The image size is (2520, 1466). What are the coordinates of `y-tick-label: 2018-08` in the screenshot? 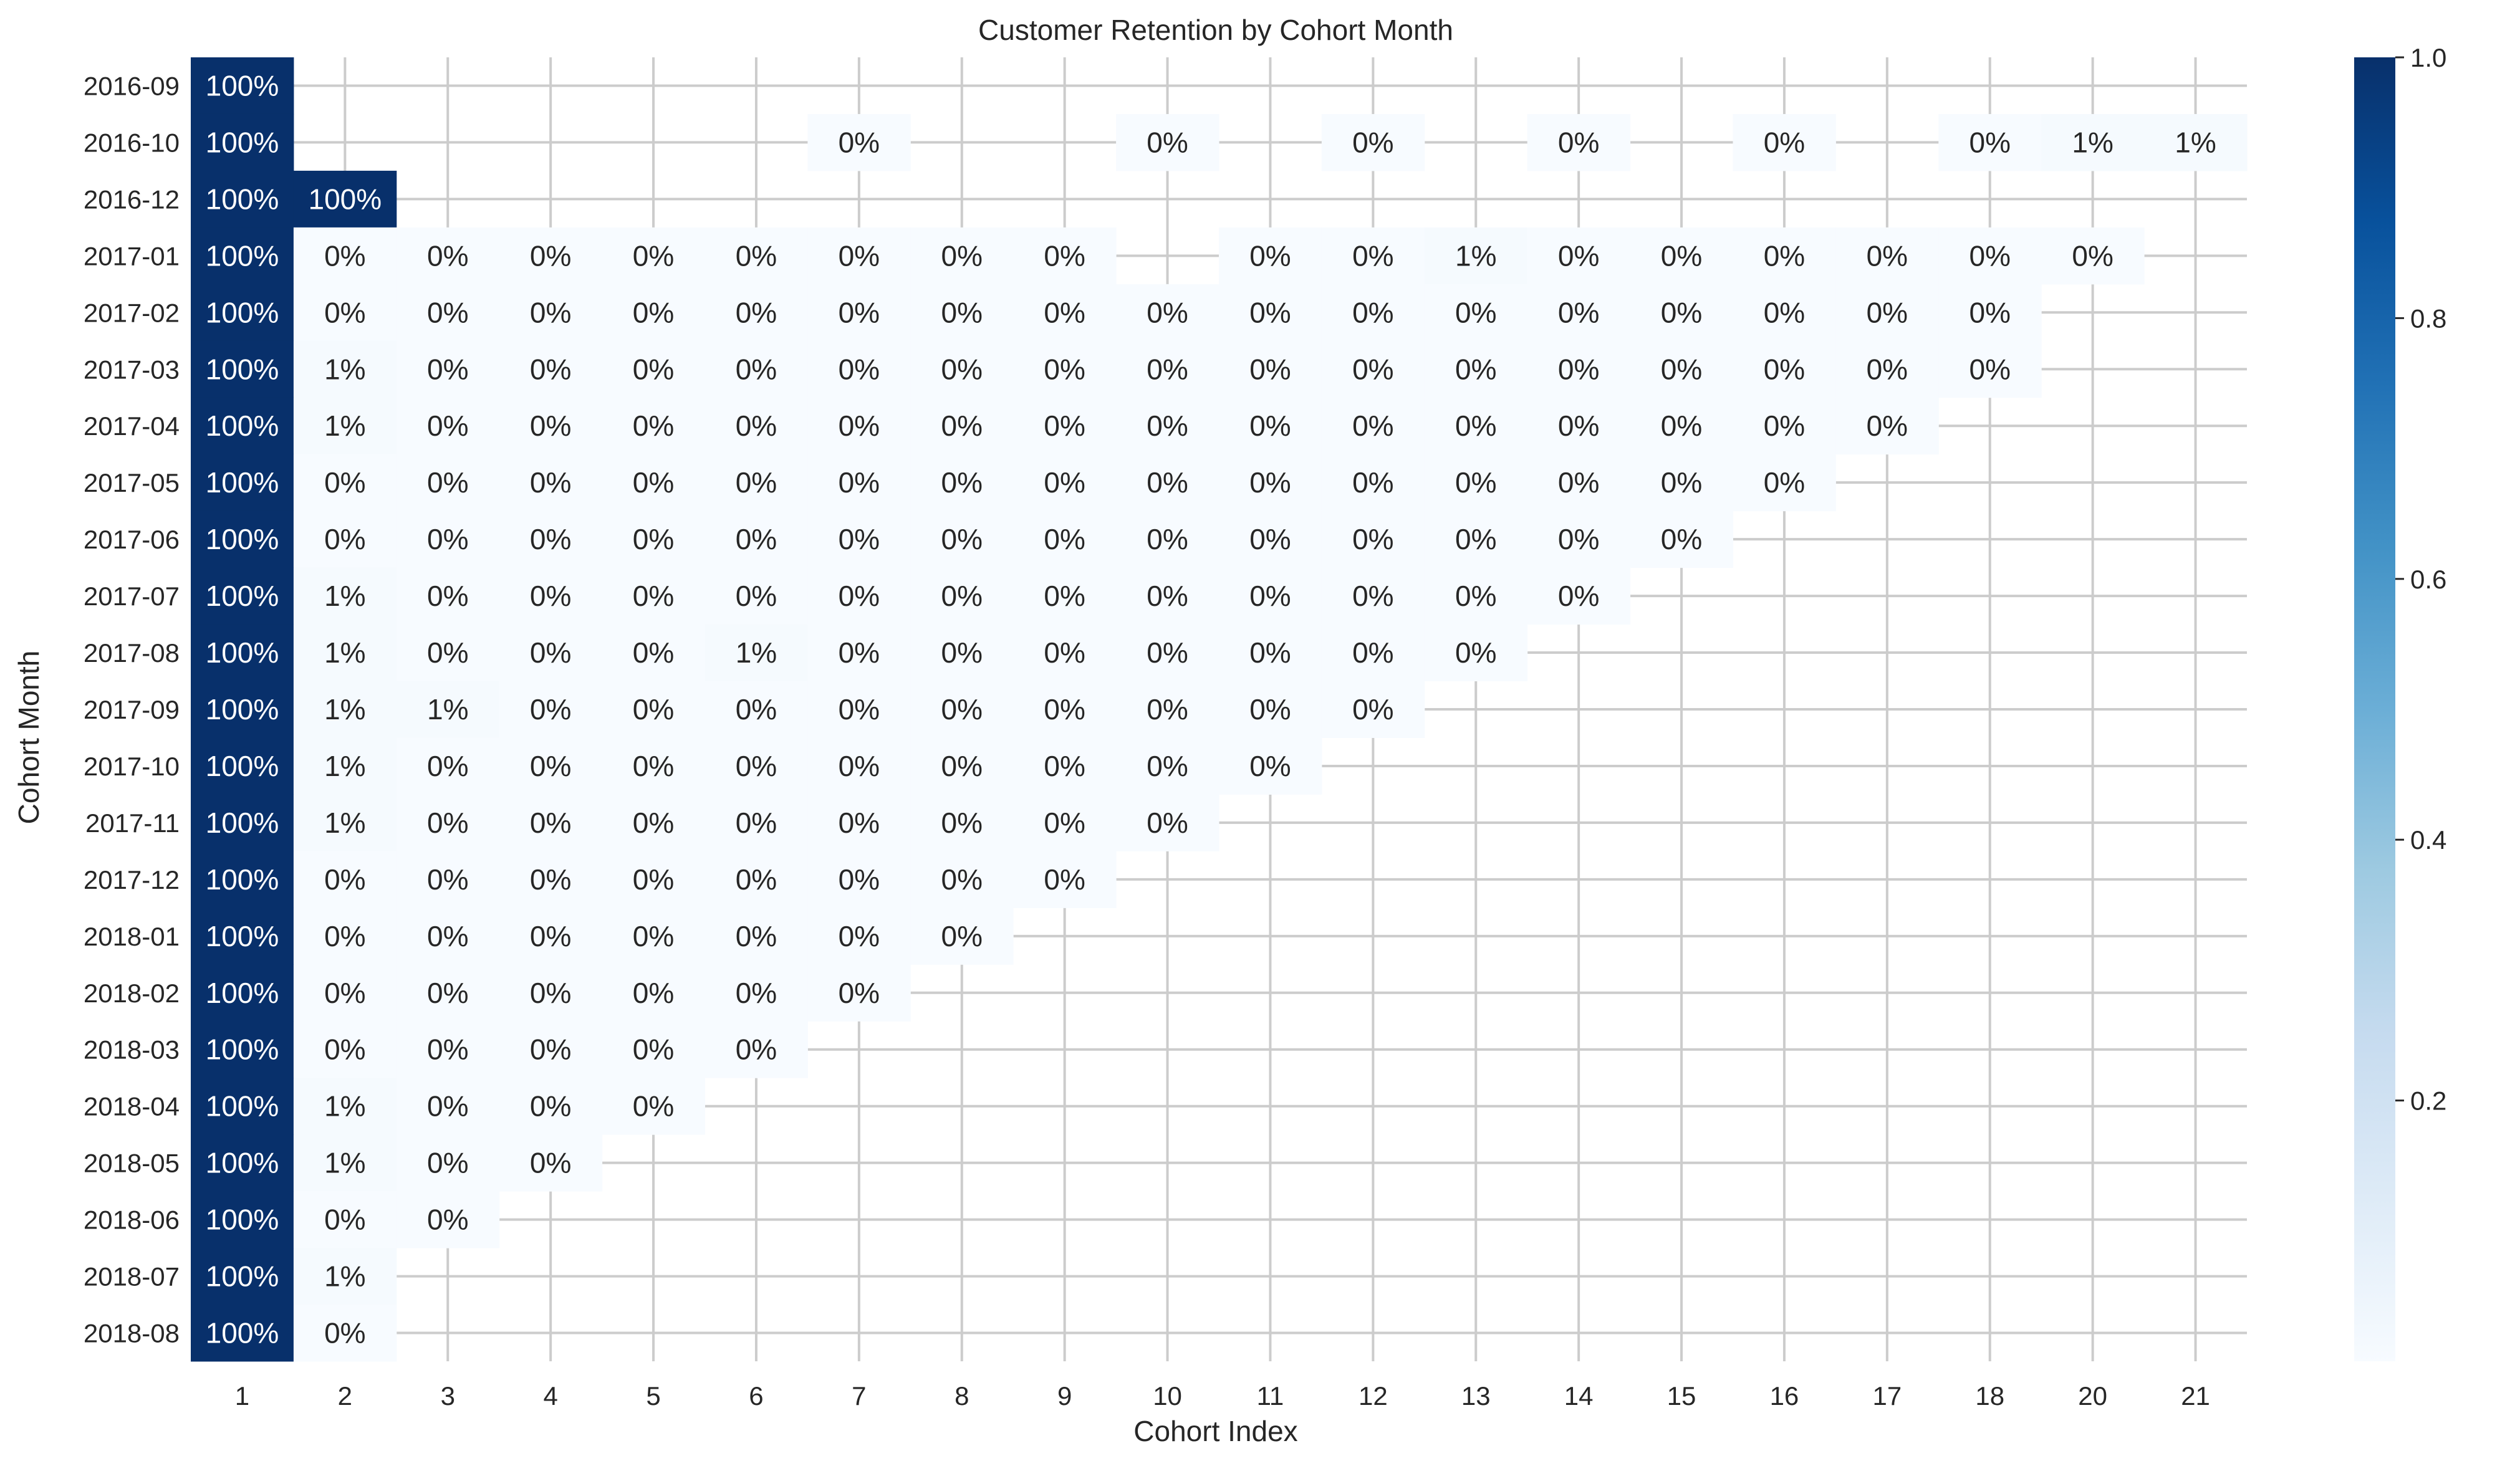 It's located at (132, 1333).